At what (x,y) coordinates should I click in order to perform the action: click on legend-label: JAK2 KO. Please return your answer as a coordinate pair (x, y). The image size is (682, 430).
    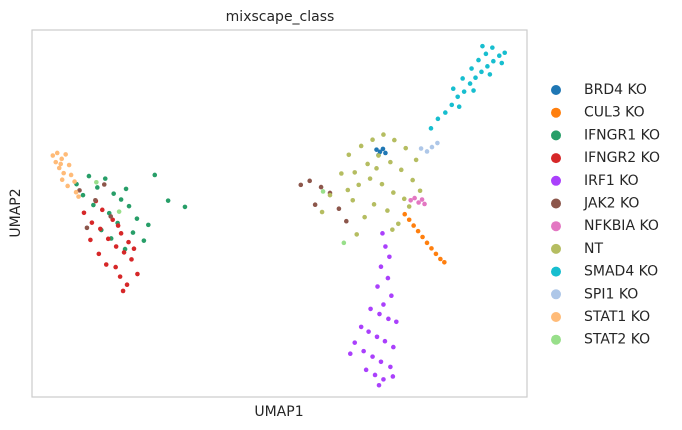
    Looking at the image, I should click on (611, 204).